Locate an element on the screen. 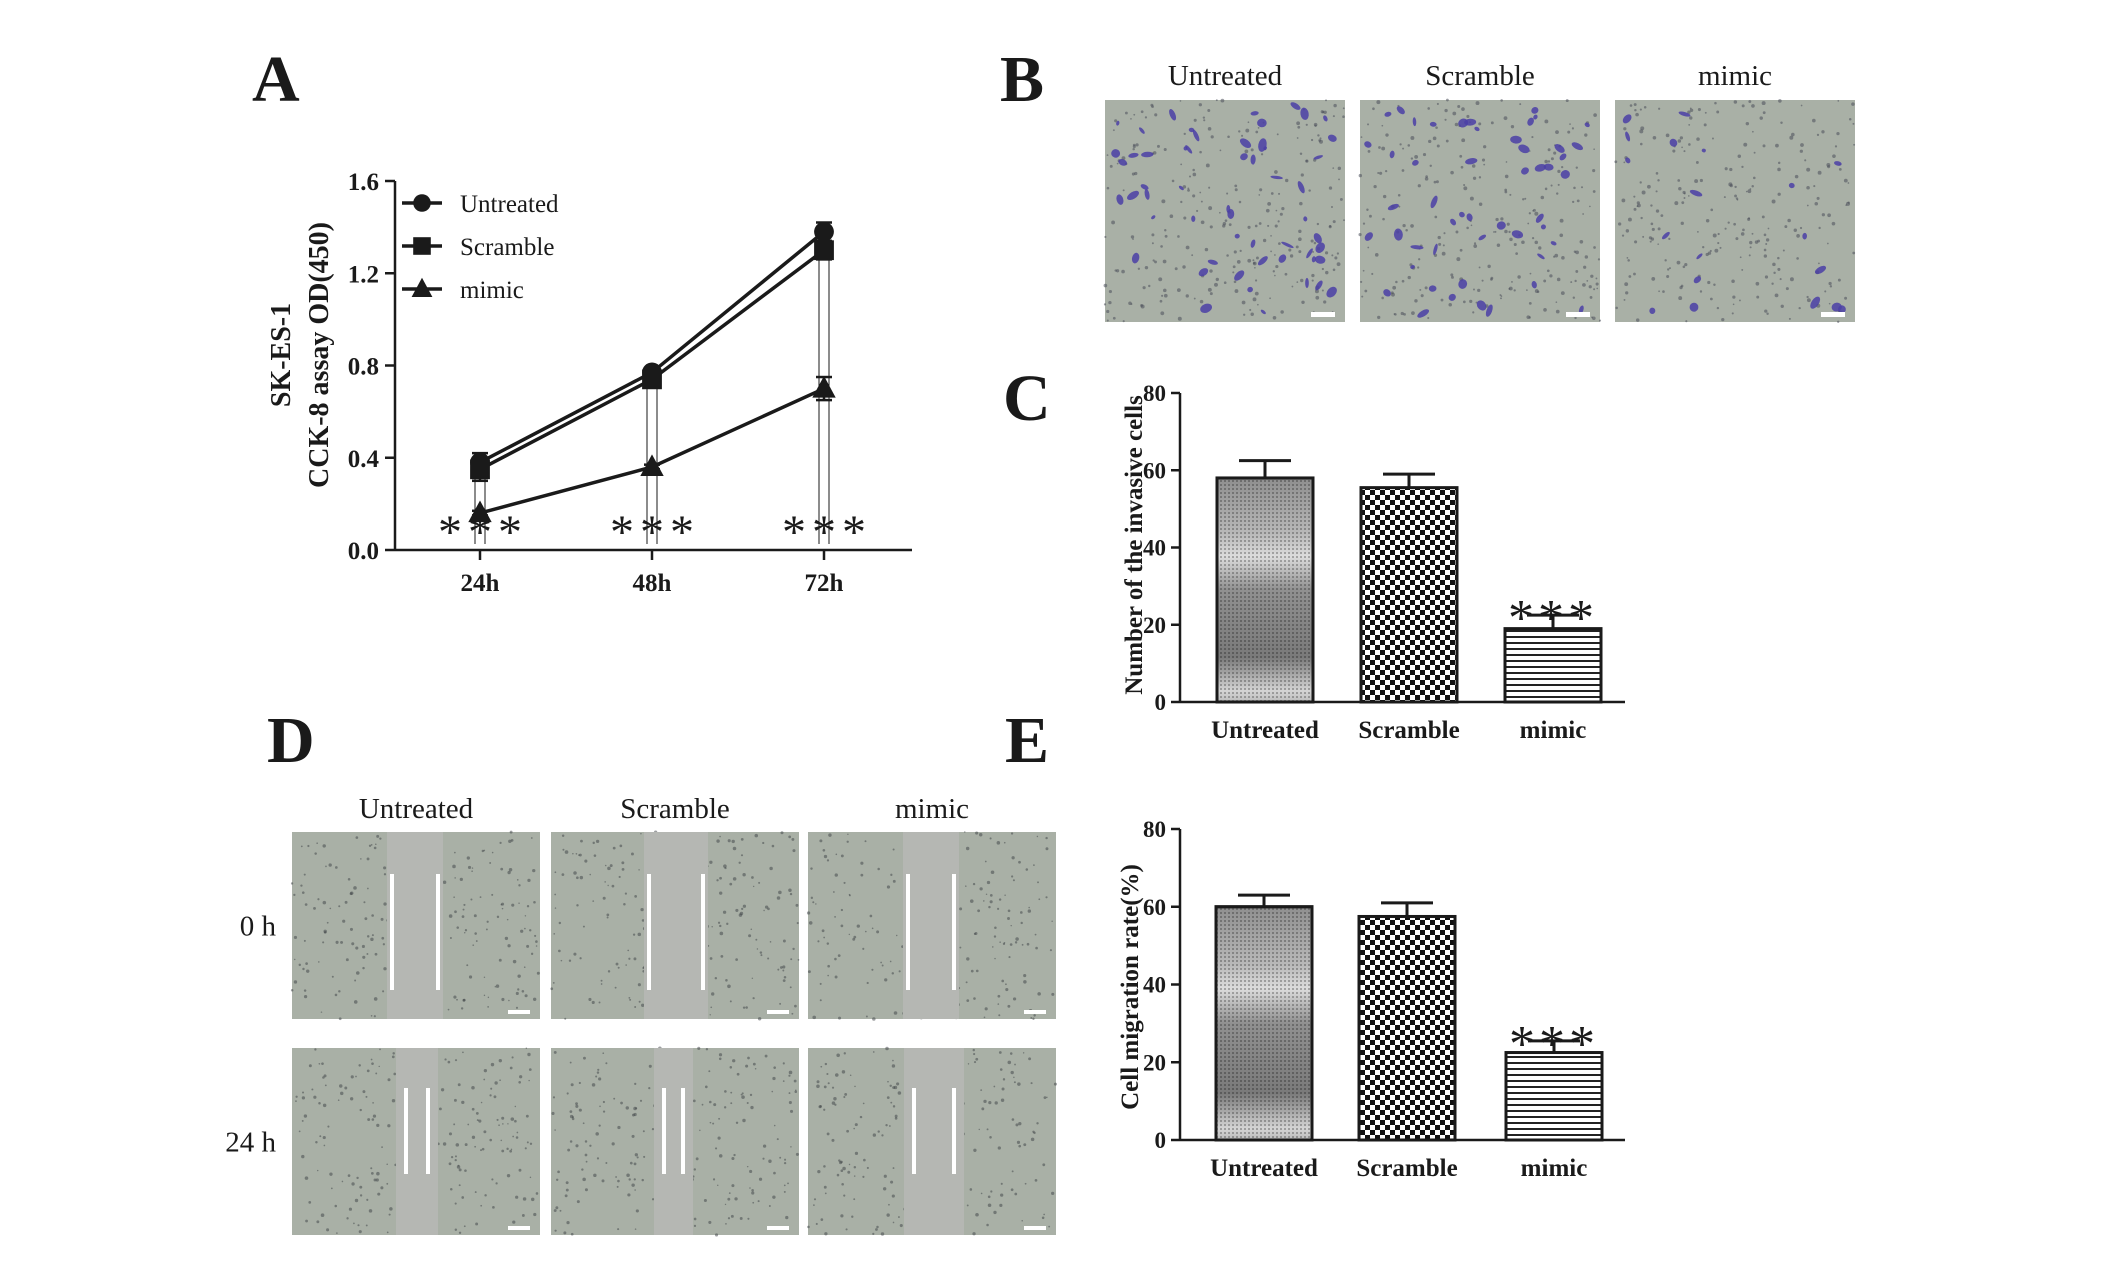  panel-a-xtick-label: 72h is located at coordinates (824, 583).